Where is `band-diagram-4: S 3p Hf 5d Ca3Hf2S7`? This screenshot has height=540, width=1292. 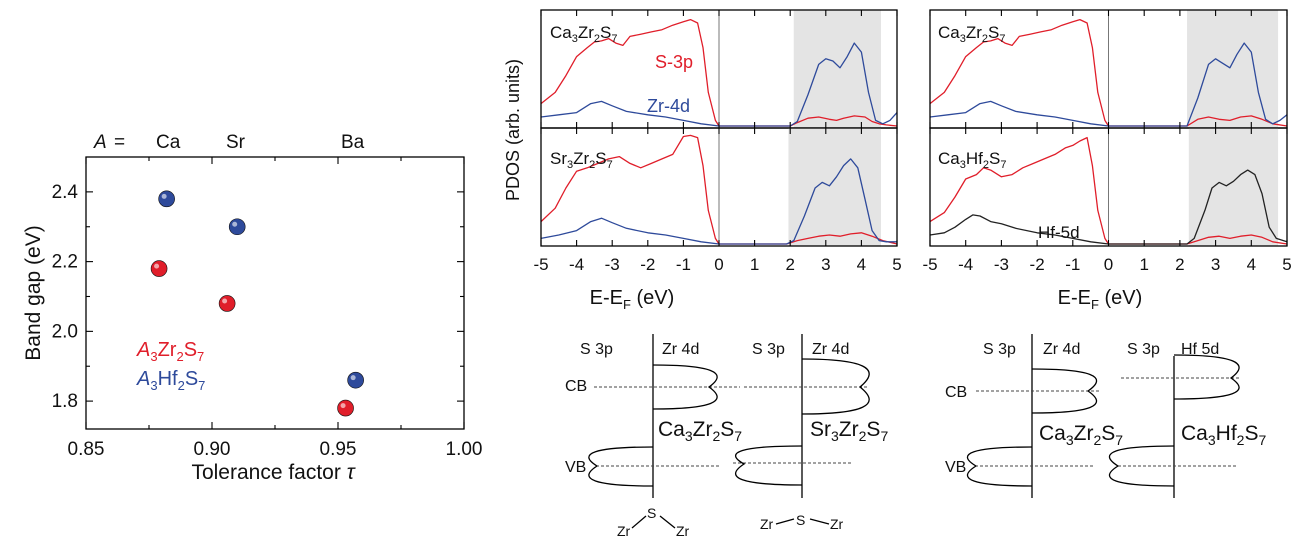
band-diagram-4: S 3p Hf 5d Ca3Hf2S7 is located at coordinates (1187, 419).